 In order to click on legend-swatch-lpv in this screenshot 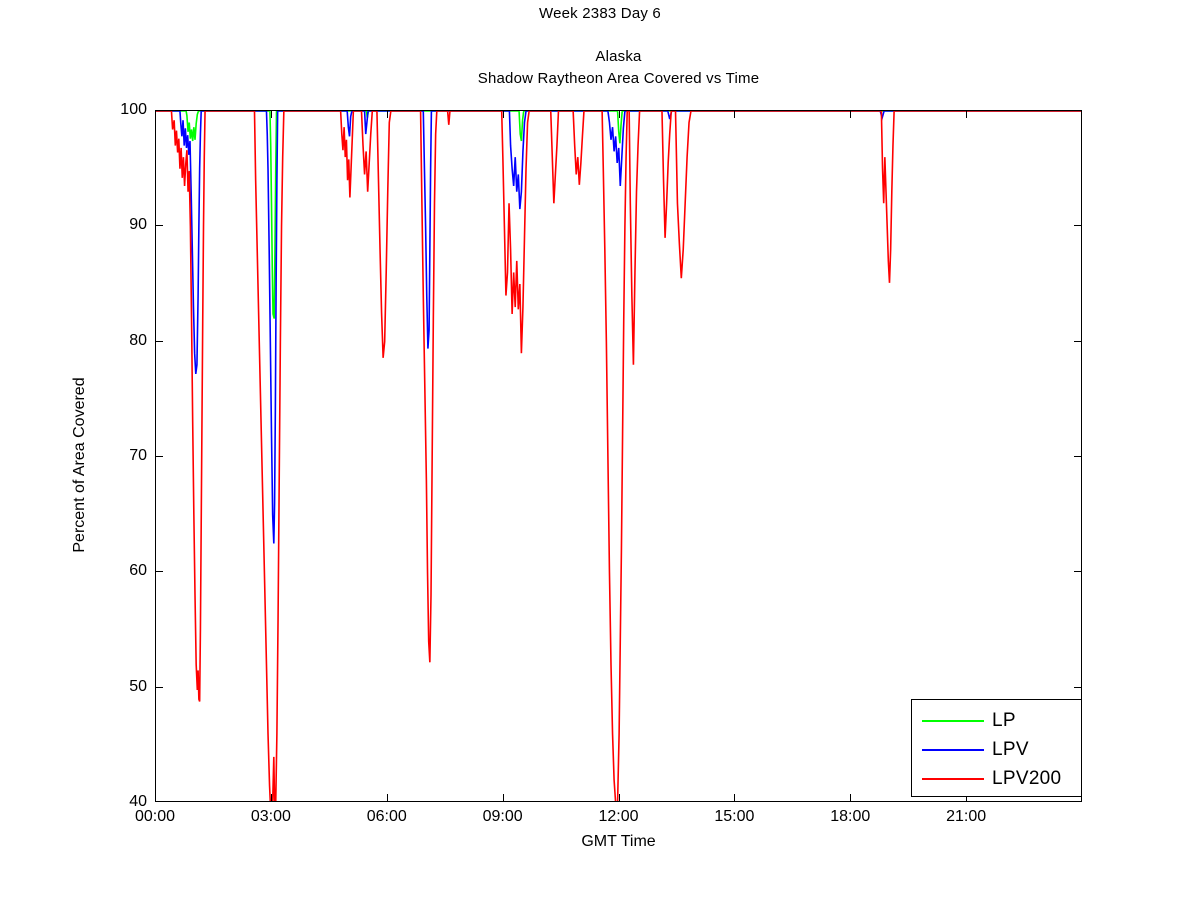, I will do `click(953, 750)`.